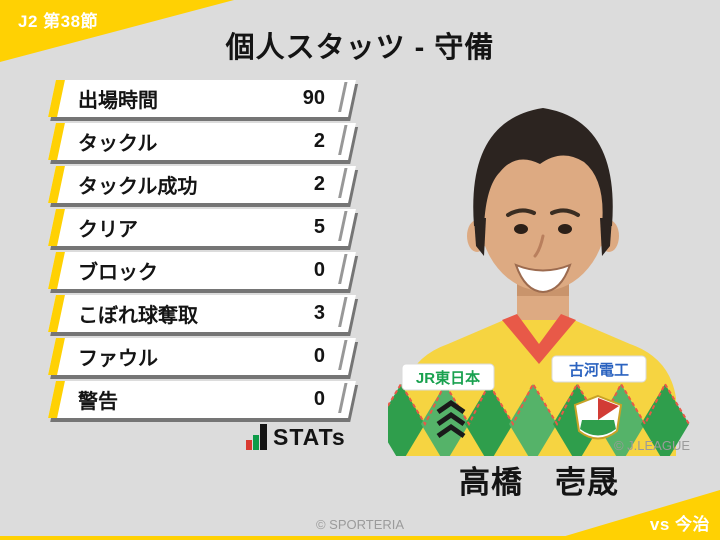 The width and height of the screenshot is (720, 540). I want to click on stat-row-tackles: タックル 2, so click(202, 141).